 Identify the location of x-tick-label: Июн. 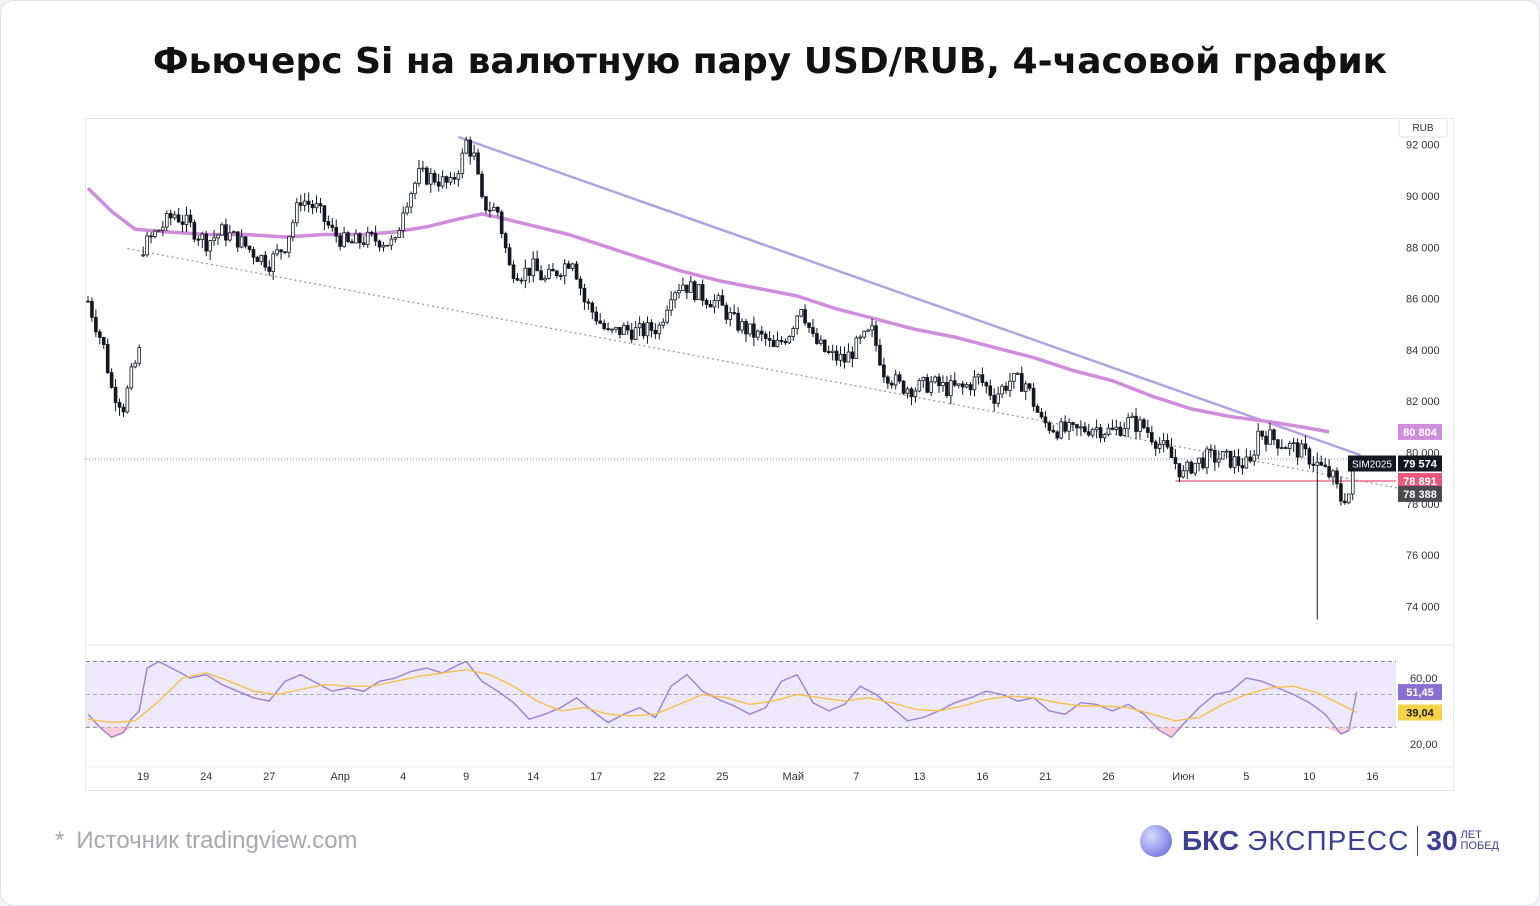
(1183, 777).